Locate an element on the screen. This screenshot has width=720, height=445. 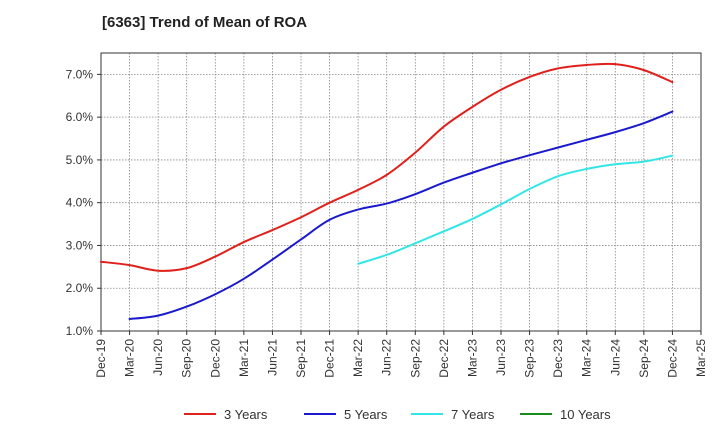
x-tick-label: Jun-22 is located at coordinates (387, 357).